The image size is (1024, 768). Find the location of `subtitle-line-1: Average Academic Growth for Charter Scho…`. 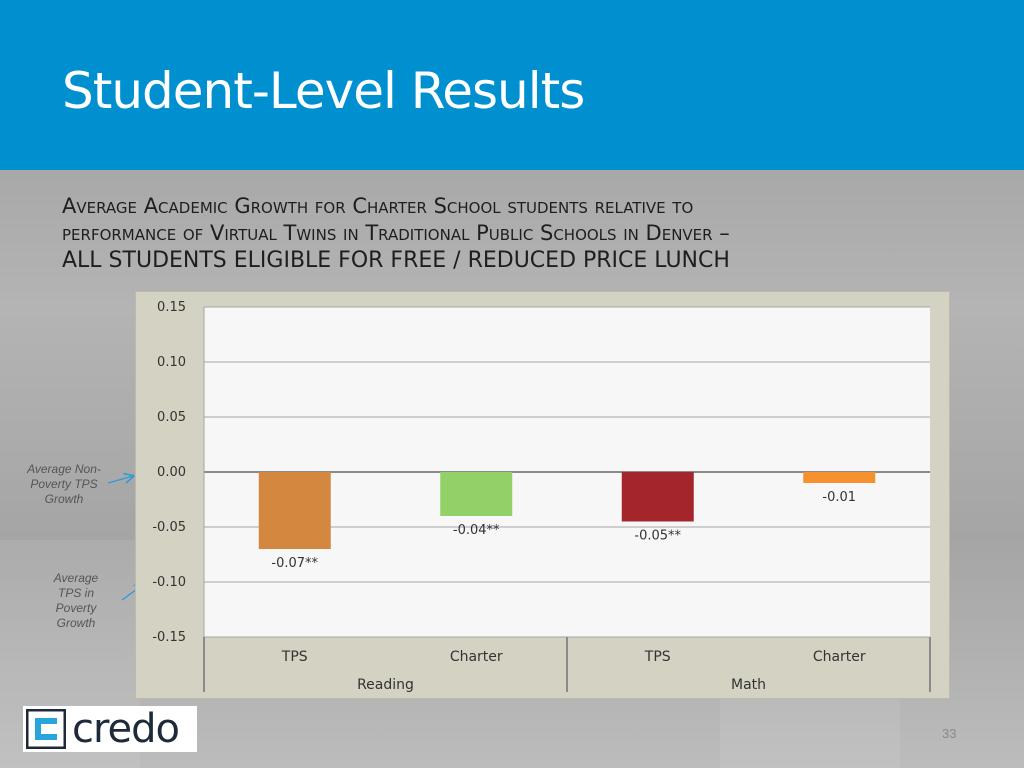

subtitle-line-1: Average Academic Growth for Charter Scho… is located at coordinates (378, 206).